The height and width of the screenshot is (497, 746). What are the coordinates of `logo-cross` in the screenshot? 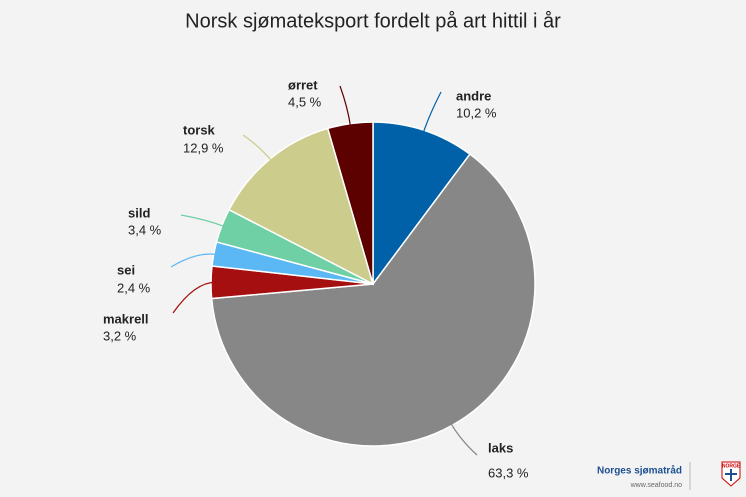 It's located at (731, 475).